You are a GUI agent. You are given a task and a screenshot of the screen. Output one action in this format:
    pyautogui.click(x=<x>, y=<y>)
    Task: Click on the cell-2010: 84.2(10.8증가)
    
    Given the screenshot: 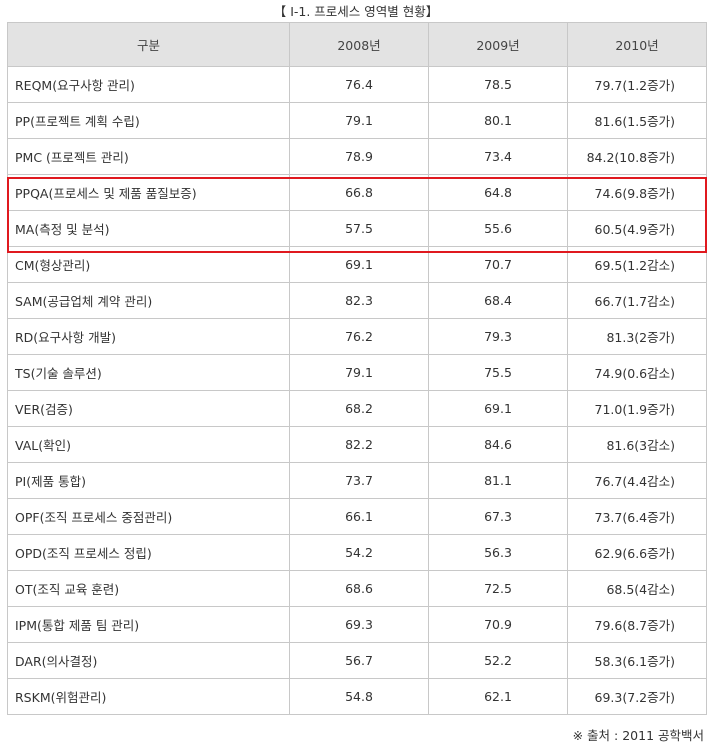 What is the action you would take?
    pyautogui.click(x=637, y=156)
    